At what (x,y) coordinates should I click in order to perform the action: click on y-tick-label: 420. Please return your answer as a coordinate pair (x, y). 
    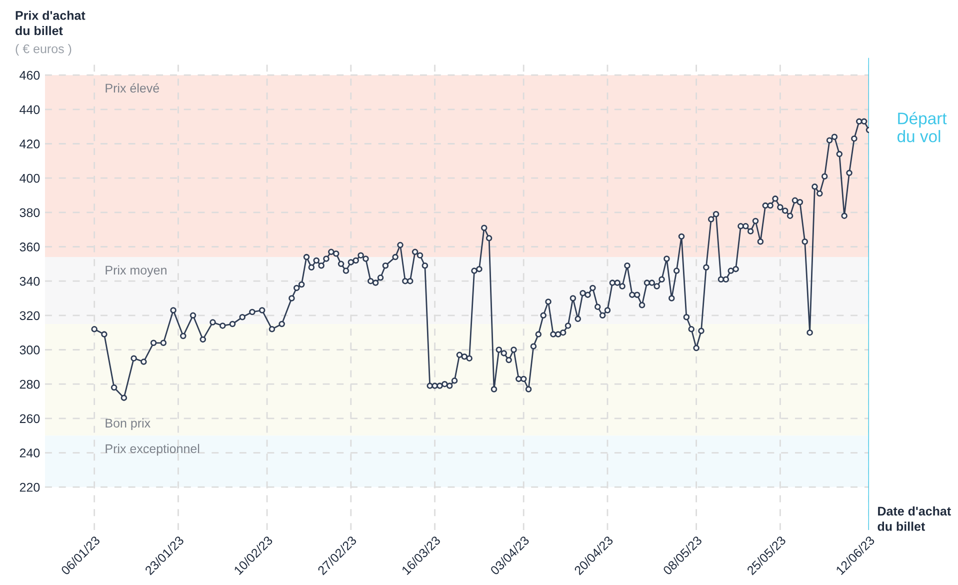
    Looking at the image, I should click on (30, 144).